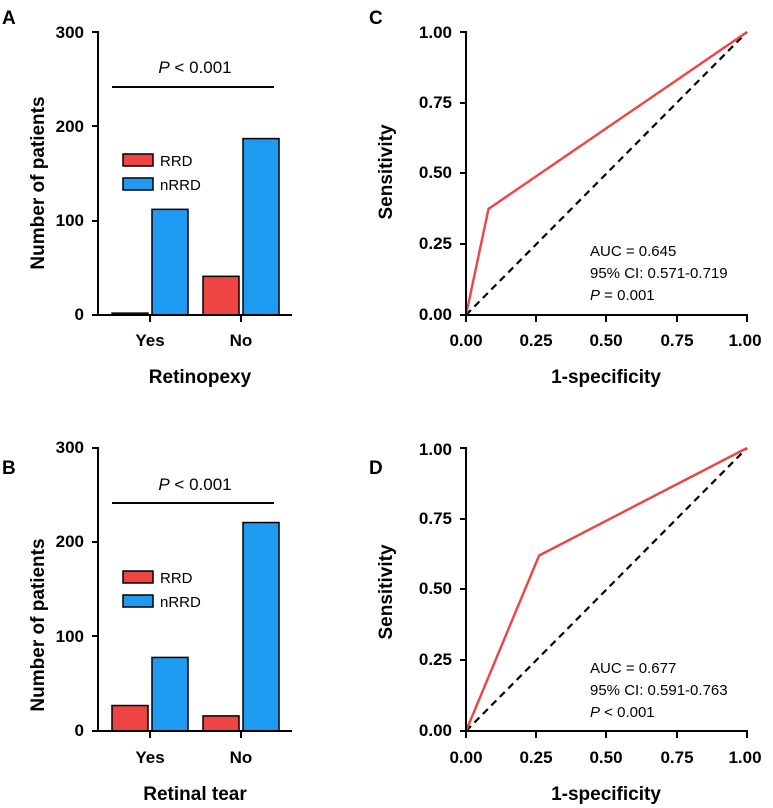  Describe the element at coordinates (195, 626) in the screenshot. I see `bar-group` at that location.